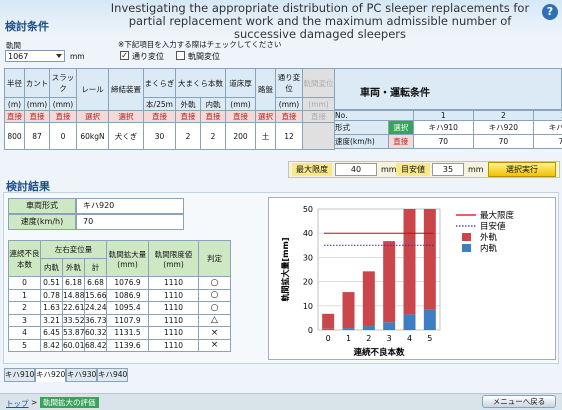 This screenshot has width=562, height=410. I want to click on max-value: 40, so click(356, 169).